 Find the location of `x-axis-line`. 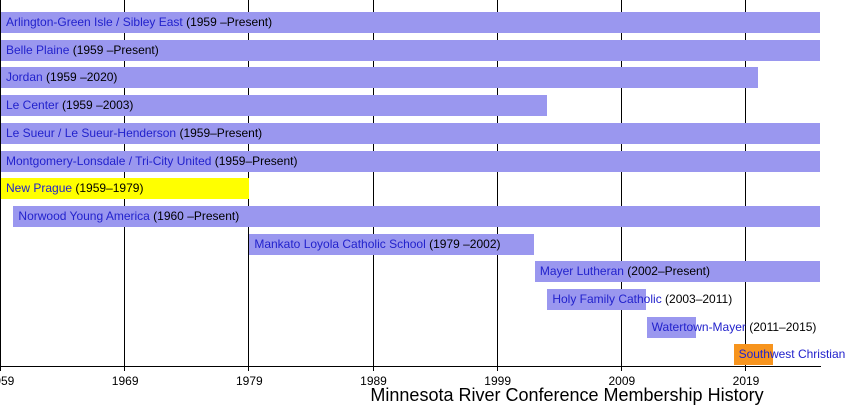

x-axis-line is located at coordinates (410, 366).